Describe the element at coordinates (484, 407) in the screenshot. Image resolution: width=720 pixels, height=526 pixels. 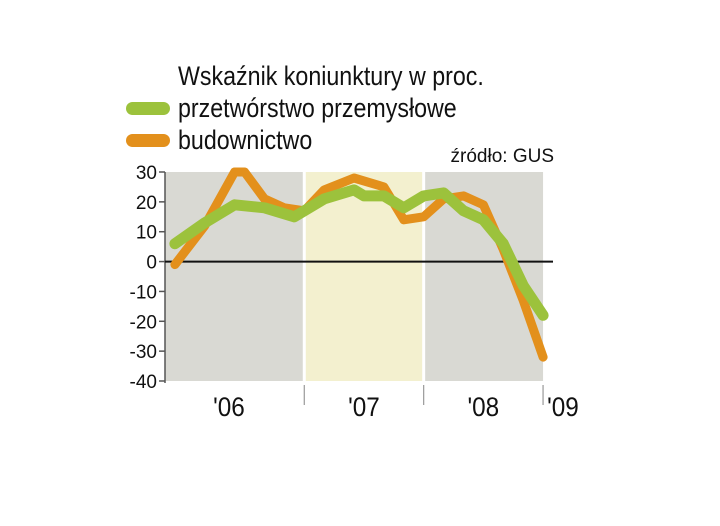
I see `x-tick-label: '08` at that location.